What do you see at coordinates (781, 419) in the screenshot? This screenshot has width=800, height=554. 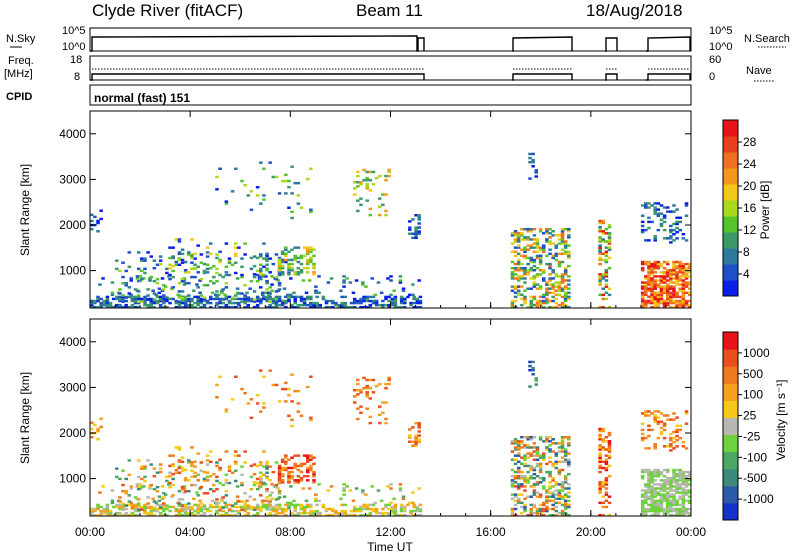 I see `velocity-colorbar-label: Velocity [m s⁻¹]` at bounding box center [781, 419].